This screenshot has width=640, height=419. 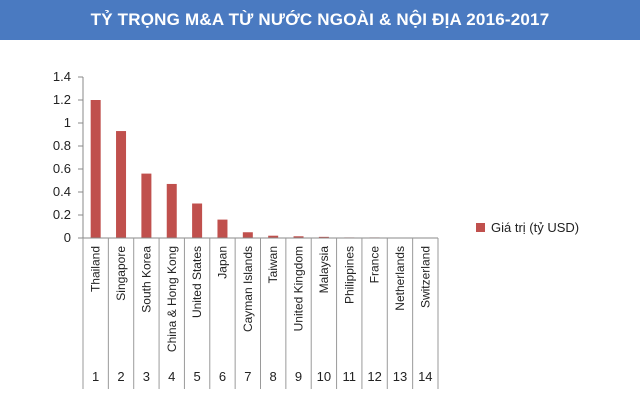 I want to click on legend-swatch, so click(x=480, y=227).